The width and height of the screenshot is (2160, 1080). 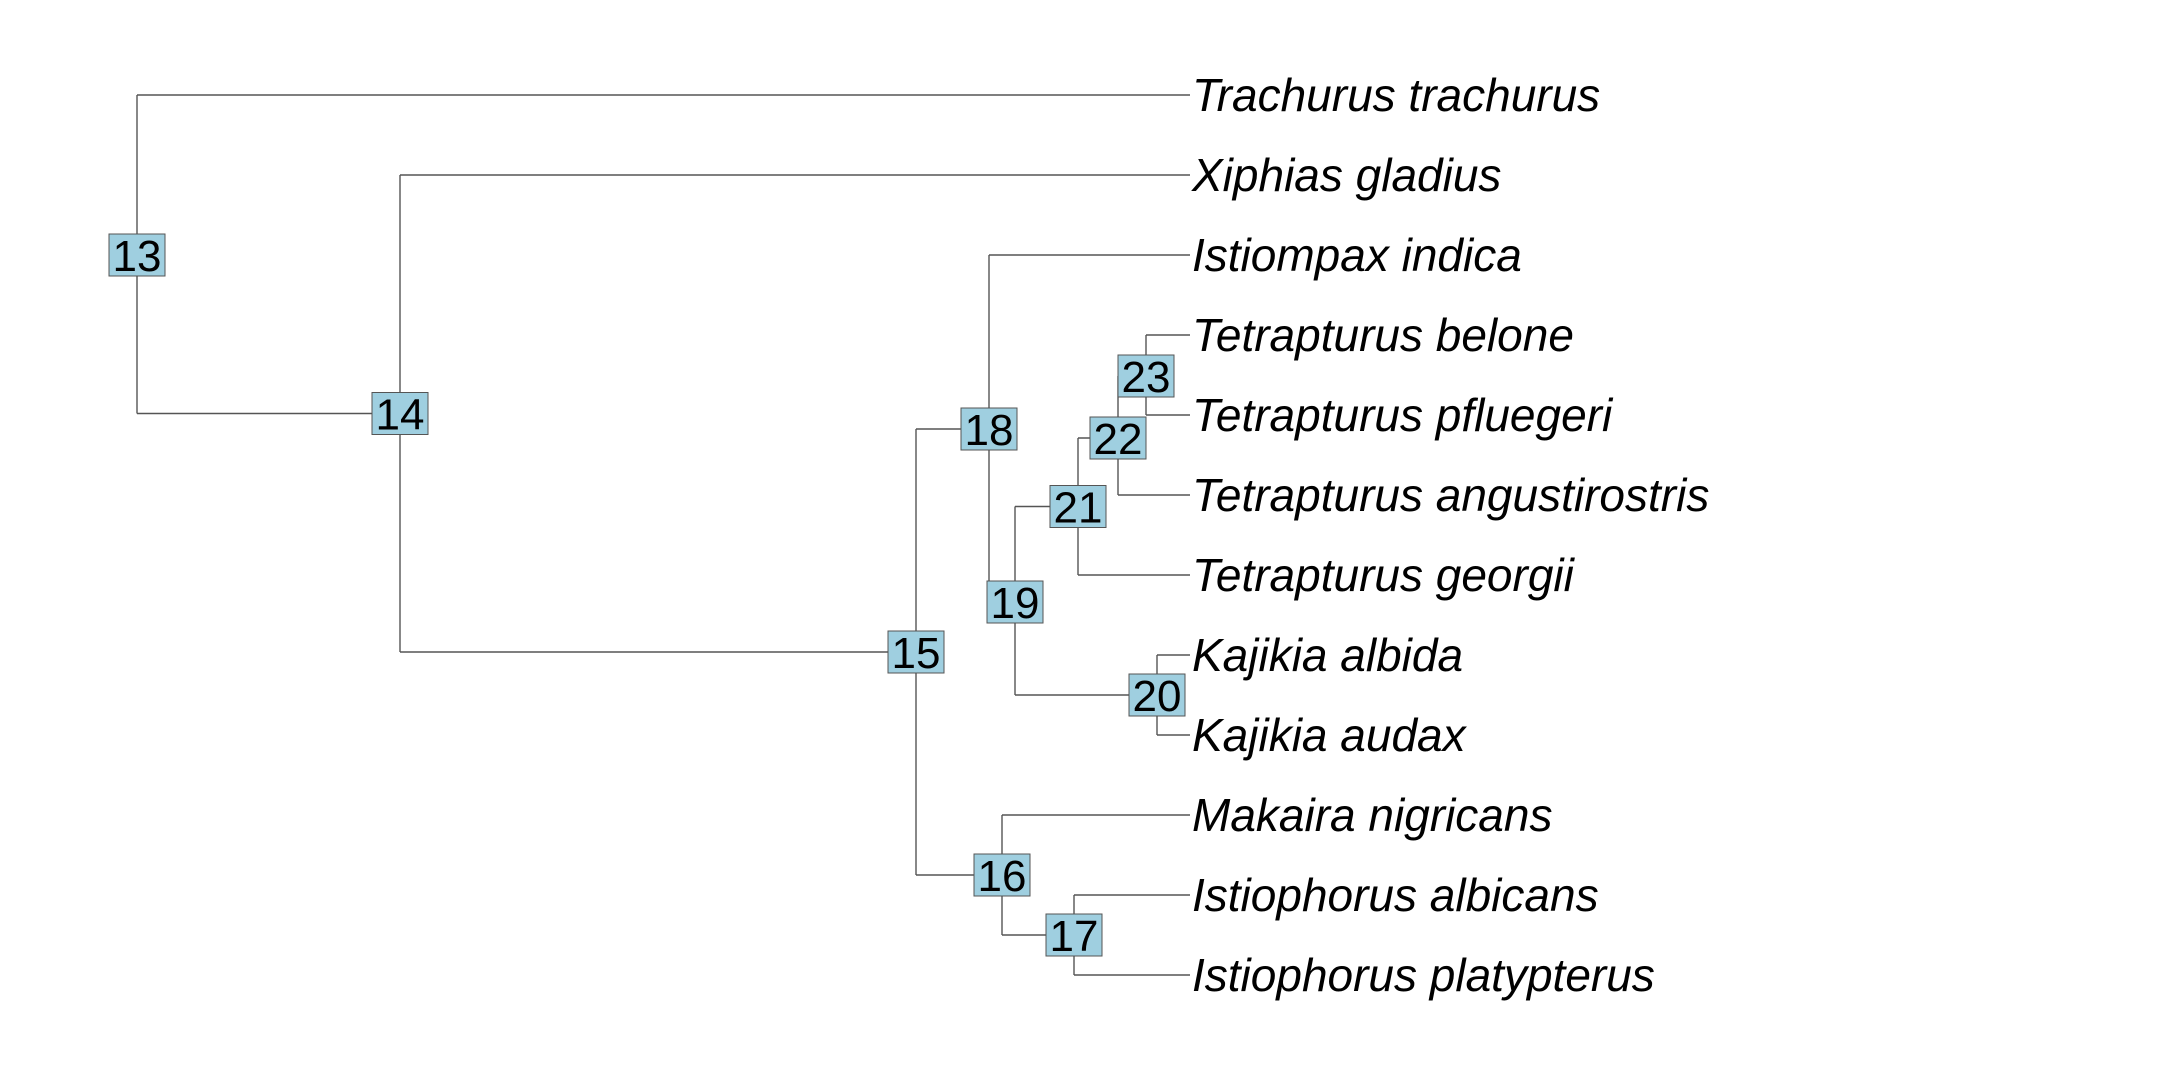 I want to click on tip-label-platypterus: Istiophorus platypterus, so click(x=1423, y=975).